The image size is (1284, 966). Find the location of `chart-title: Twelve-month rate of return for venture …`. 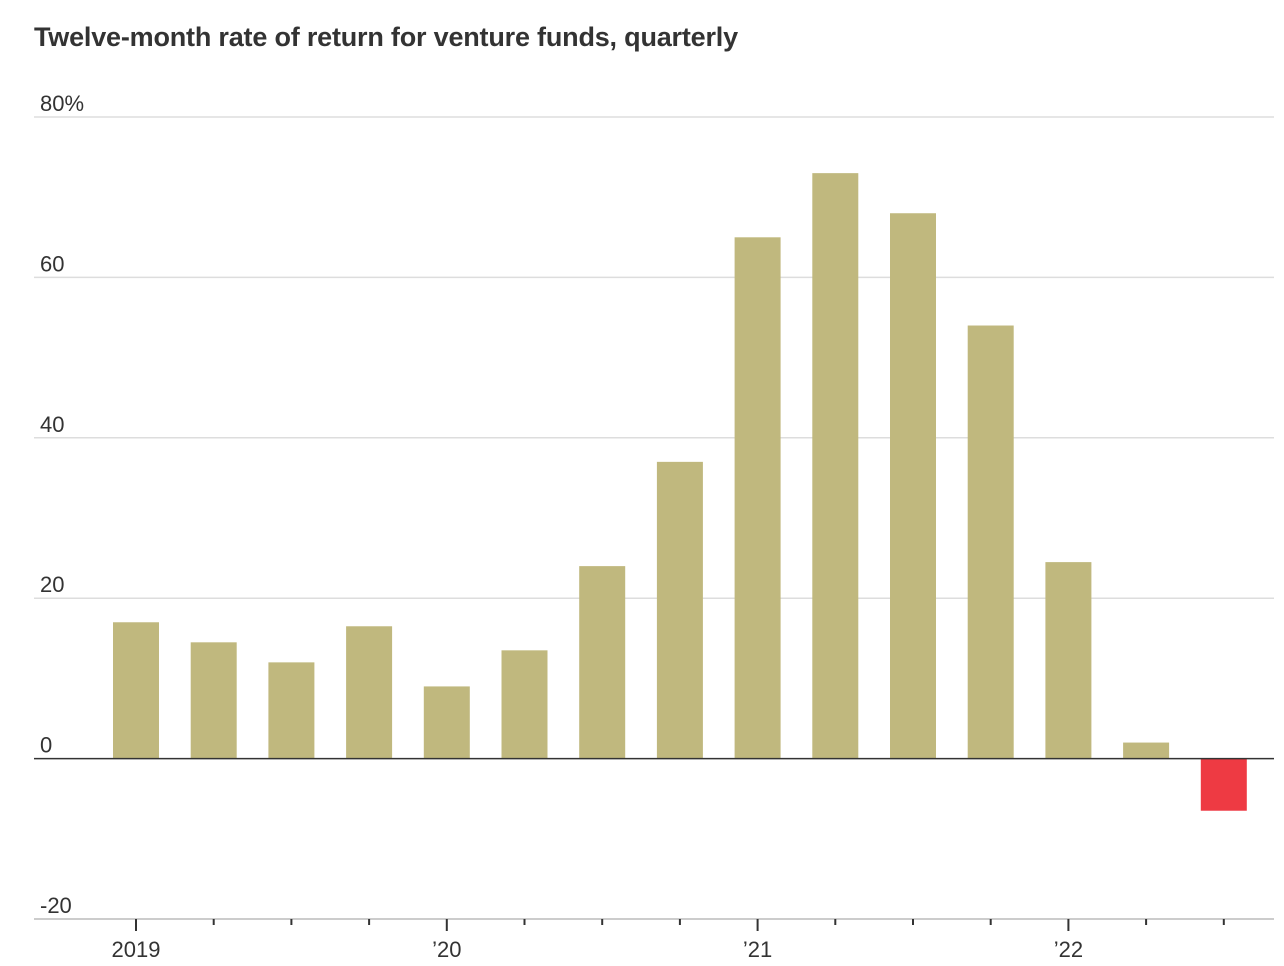

chart-title: Twelve-month rate of return for venture … is located at coordinates (386, 37).